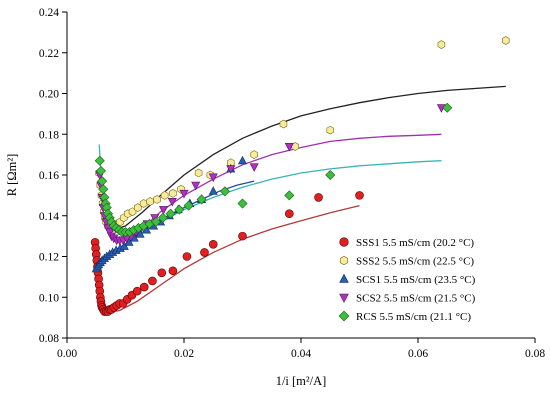 This screenshot has width=550, height=401. I want to click on legend-label-4: SCS2 5.5 mS/cm (21.5 °C), so click(416, 299).